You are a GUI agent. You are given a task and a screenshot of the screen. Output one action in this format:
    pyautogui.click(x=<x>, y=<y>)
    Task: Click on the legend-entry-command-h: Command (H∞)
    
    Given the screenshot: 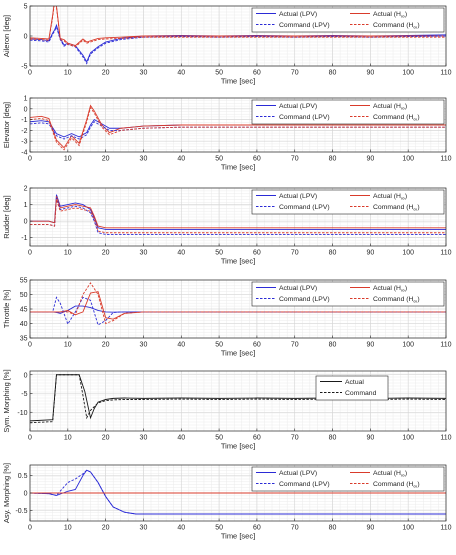 What is the action you would take?
    pyautogui.click(x=396, y=118)
    